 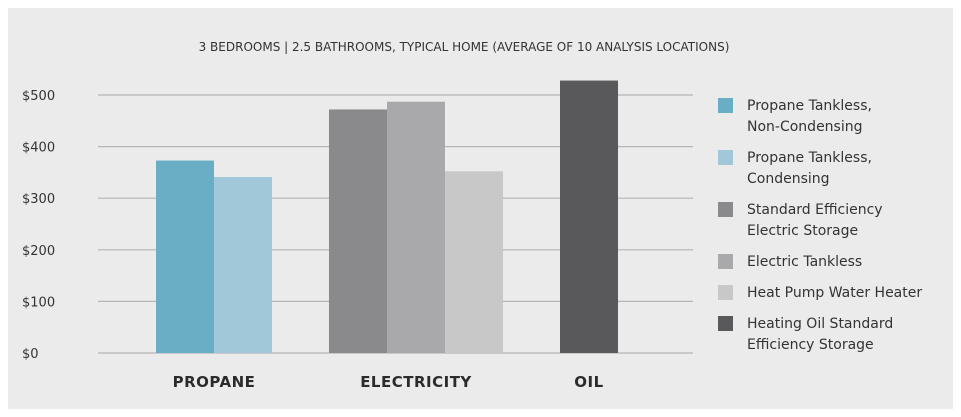 I want to click on y-tick-label: $200, so click(x=38, y=251).